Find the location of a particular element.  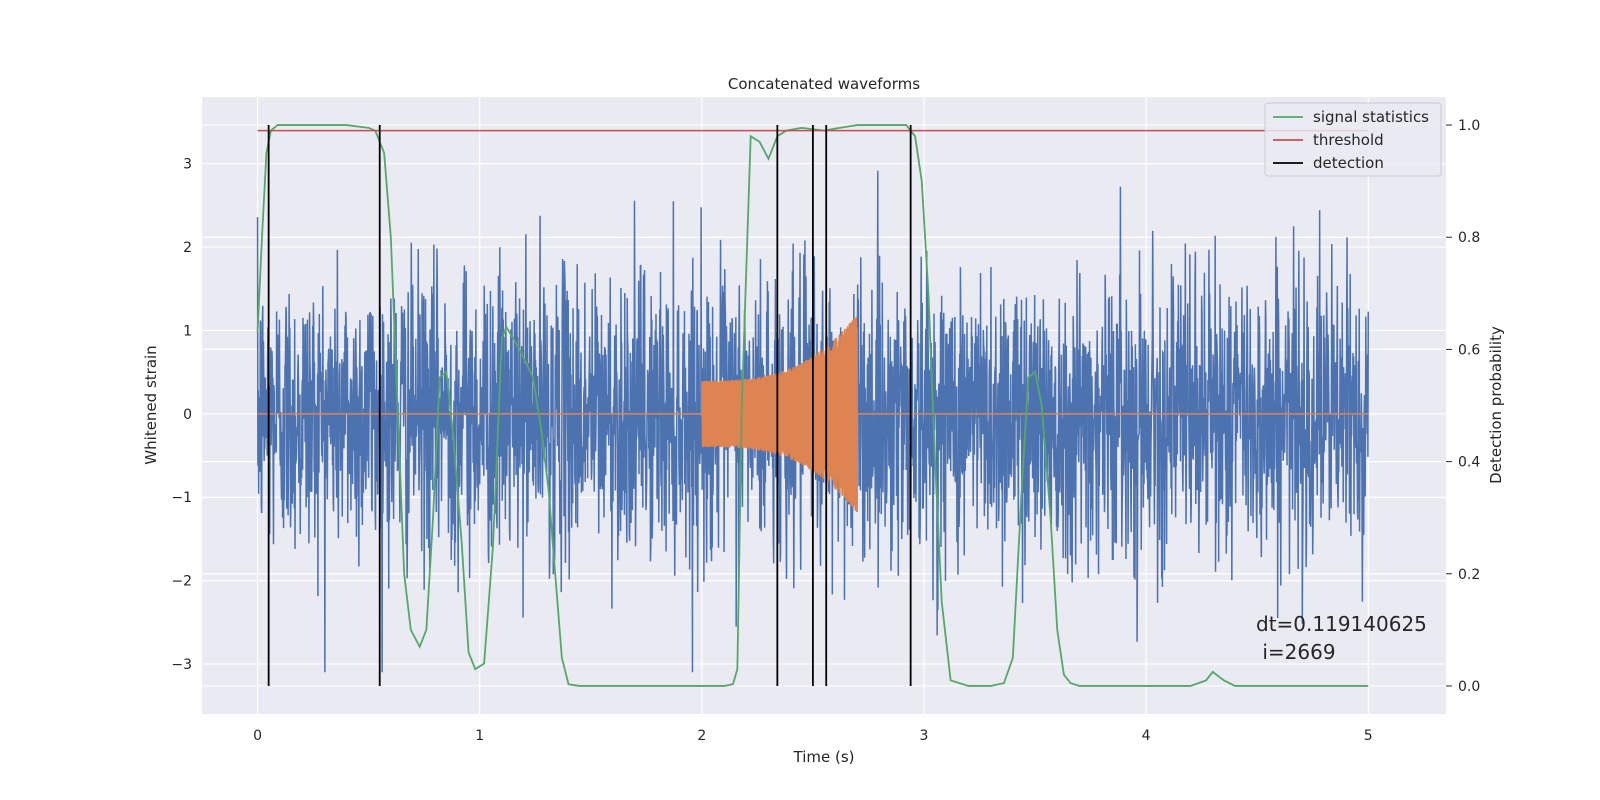

x-tick-label: 3 is located at coordinates (924, 736).